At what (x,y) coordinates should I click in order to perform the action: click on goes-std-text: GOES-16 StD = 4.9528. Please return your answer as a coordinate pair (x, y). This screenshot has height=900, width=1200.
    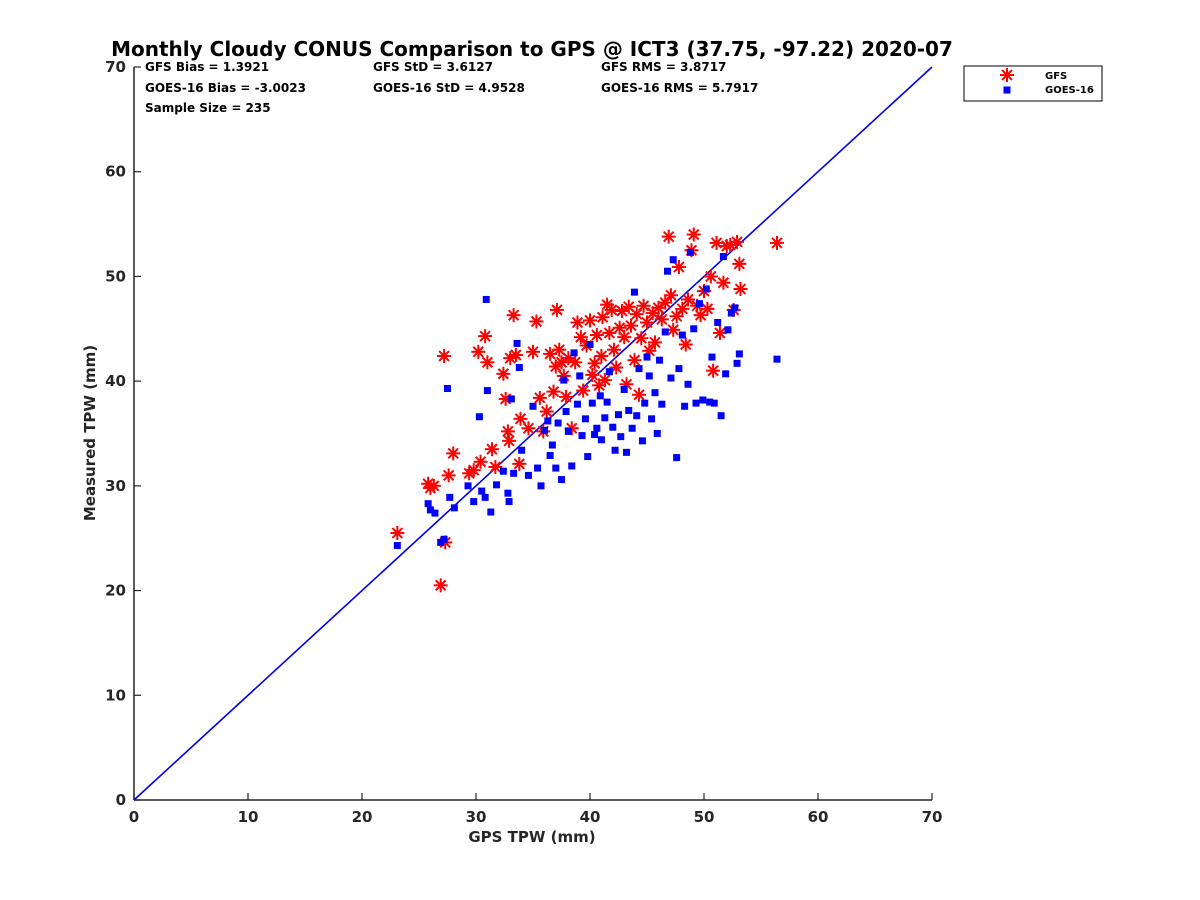
    Looking at the image, I should click on (449, 88).